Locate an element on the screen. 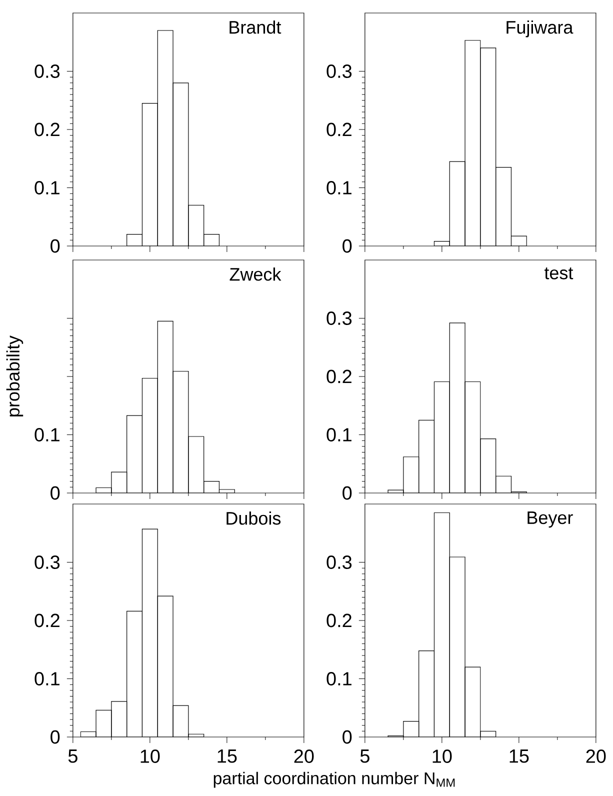 The height and width of the screenshot is (796, 613). chart-title: Fujiwara is located at coordinates (540, 29).